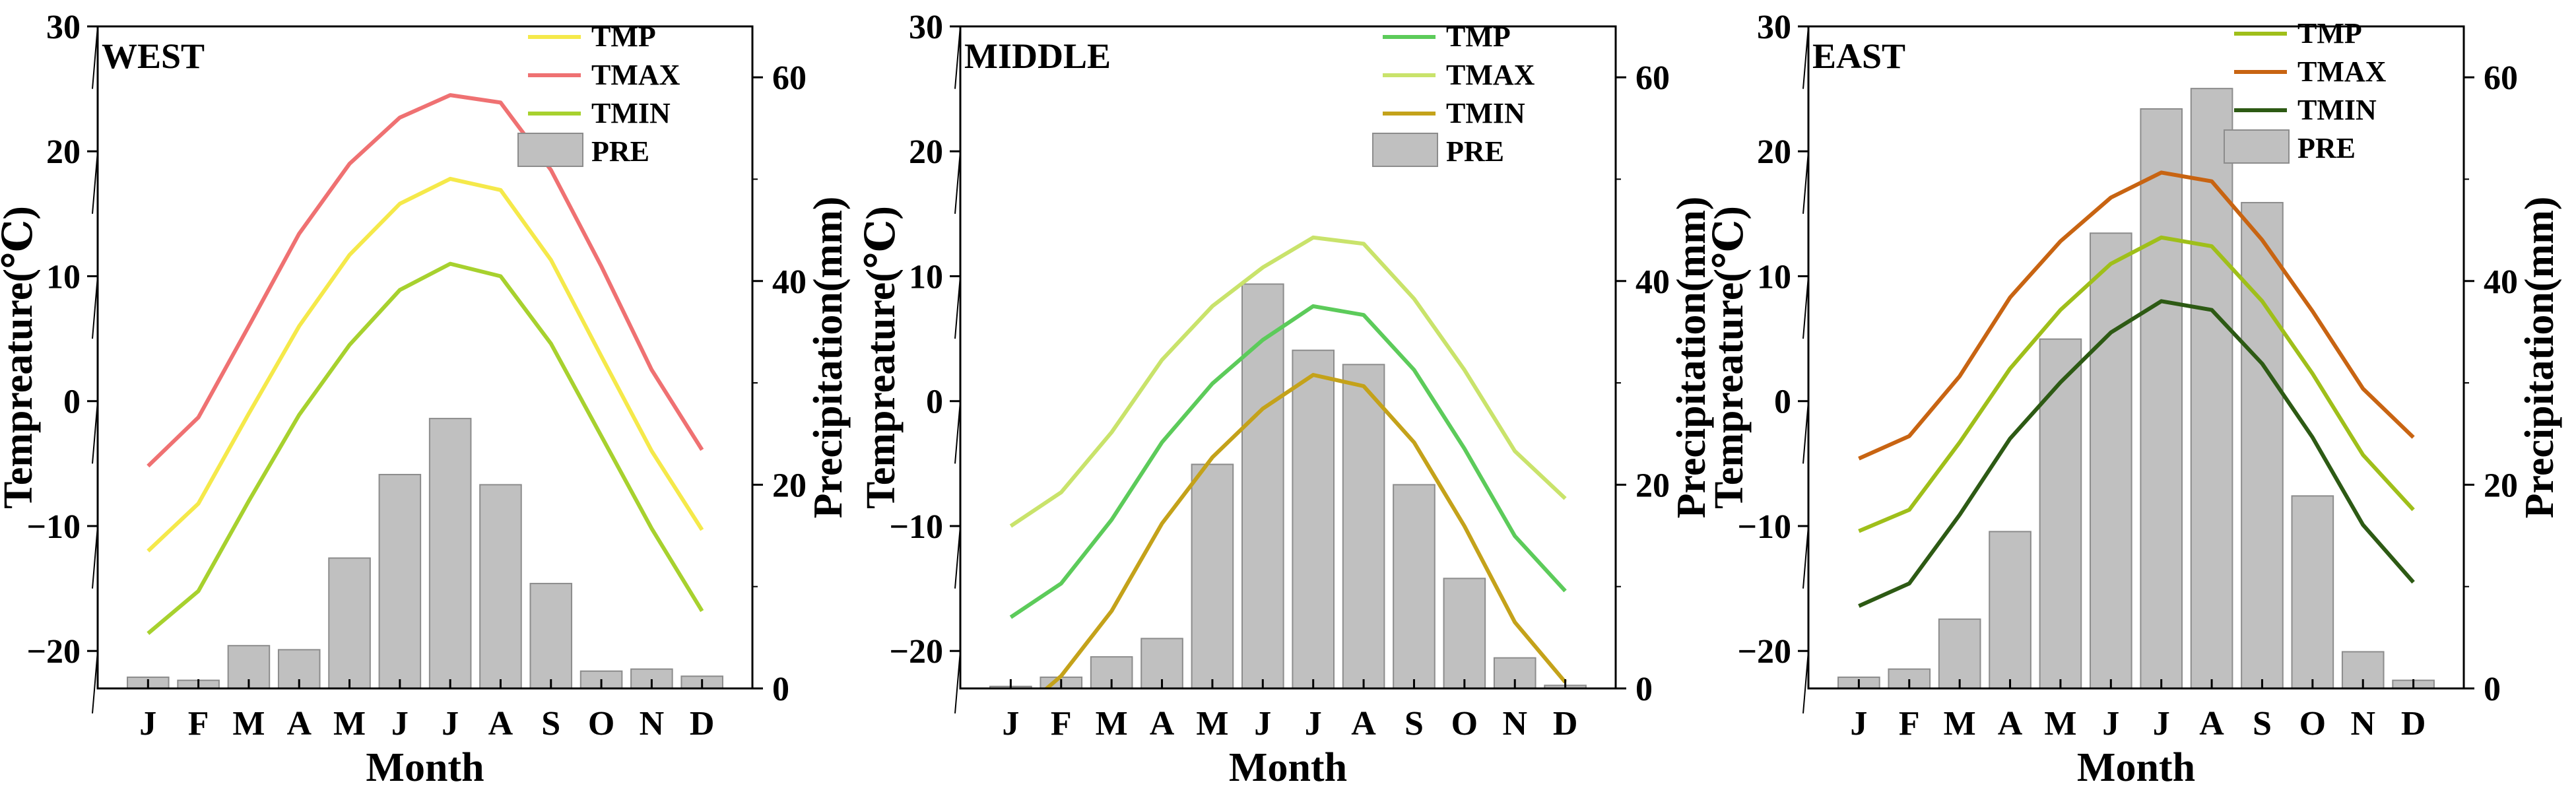  I want to click on panel-title: EAST, so click(1859, 56).